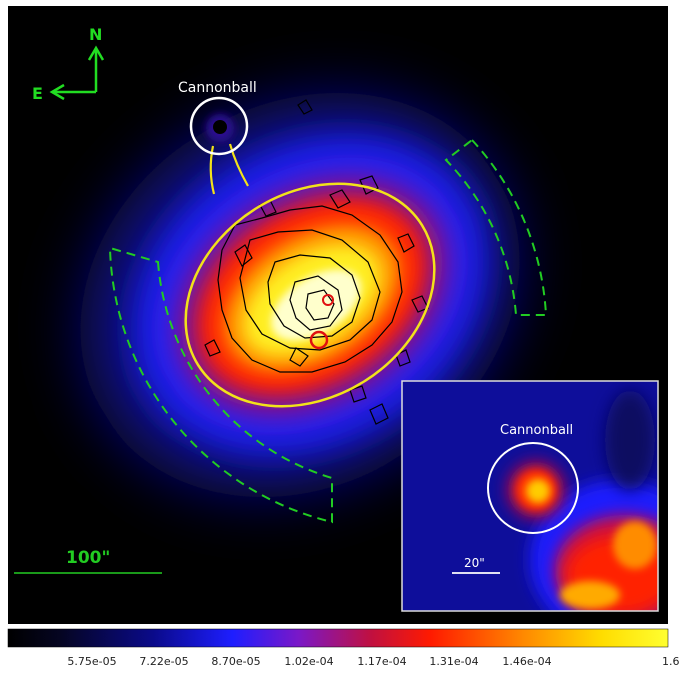 This screenshot has height=673, width=685. Describe the element at coordinates (671, 661) in the screenshot. I see `colorbar-tick-label: 1.6` at that location.